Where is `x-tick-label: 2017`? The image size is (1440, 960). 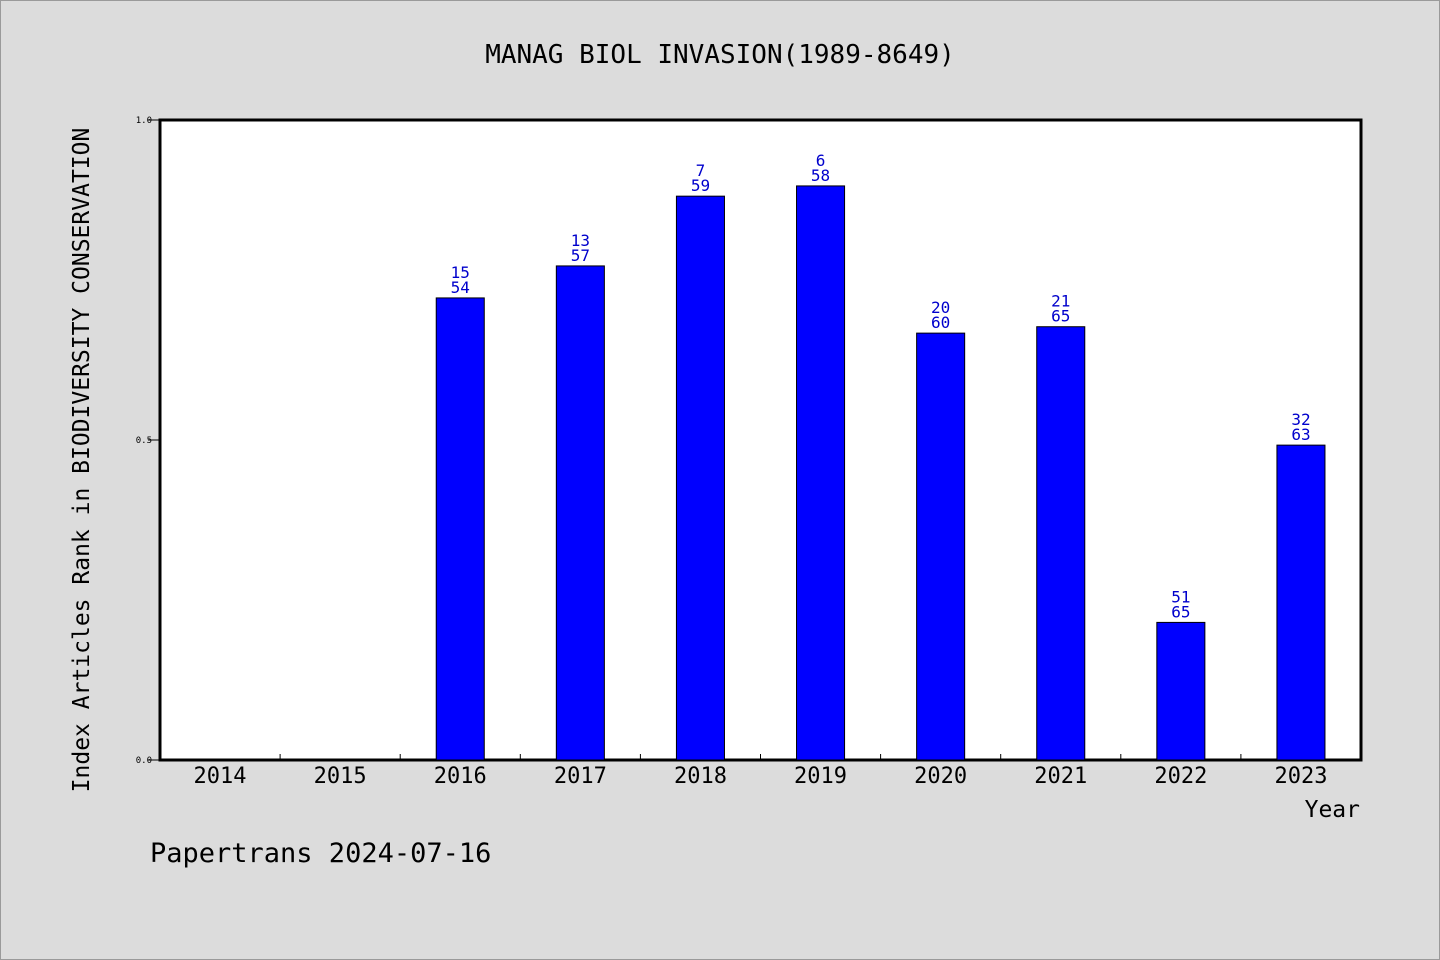 x-tick-label: 2017 is located at coordinates (580, 776).